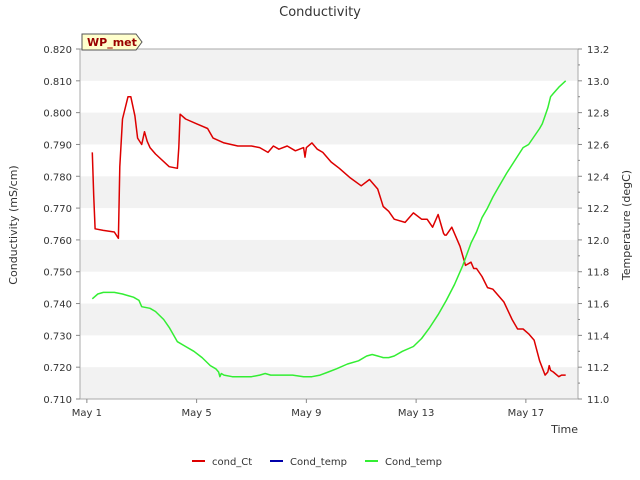 Image resolution: width=640 pixels, height=480 pixels. I want to click on wp-met-badge: WP_met, so click(112, 42).